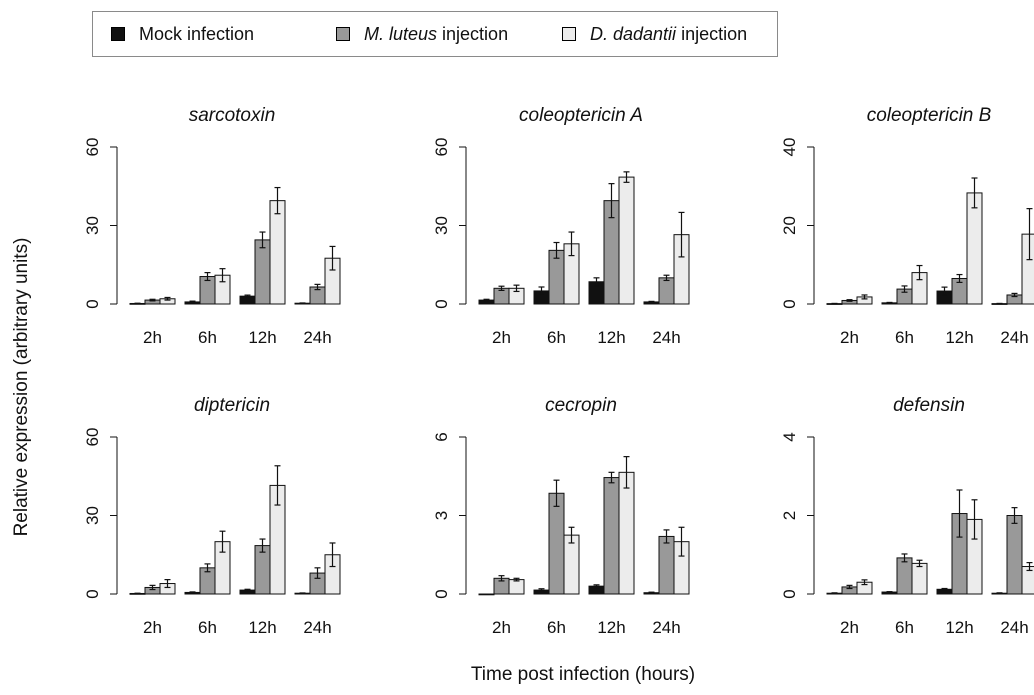 The width and height of the screenshot is (1034, 695). Describe the element at coordinates (473, 33) in the screenshot. I see `legend-label-mluteus: injection` at that location.